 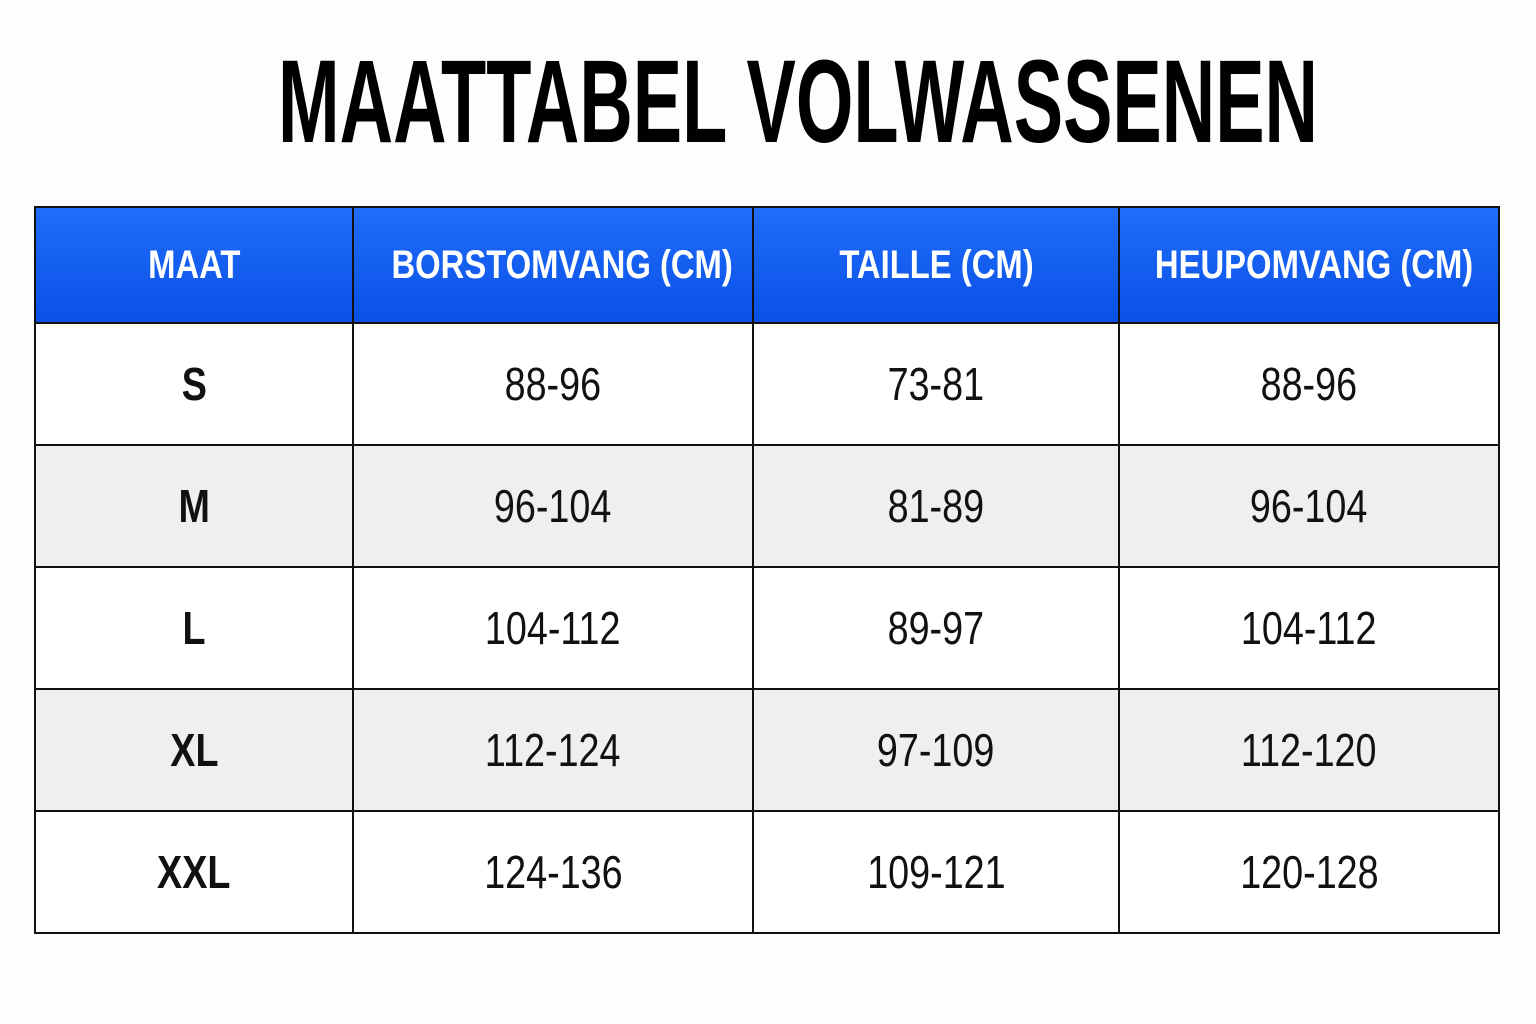 I want to click on size-cell-text: S, so click(x=194, y=384).